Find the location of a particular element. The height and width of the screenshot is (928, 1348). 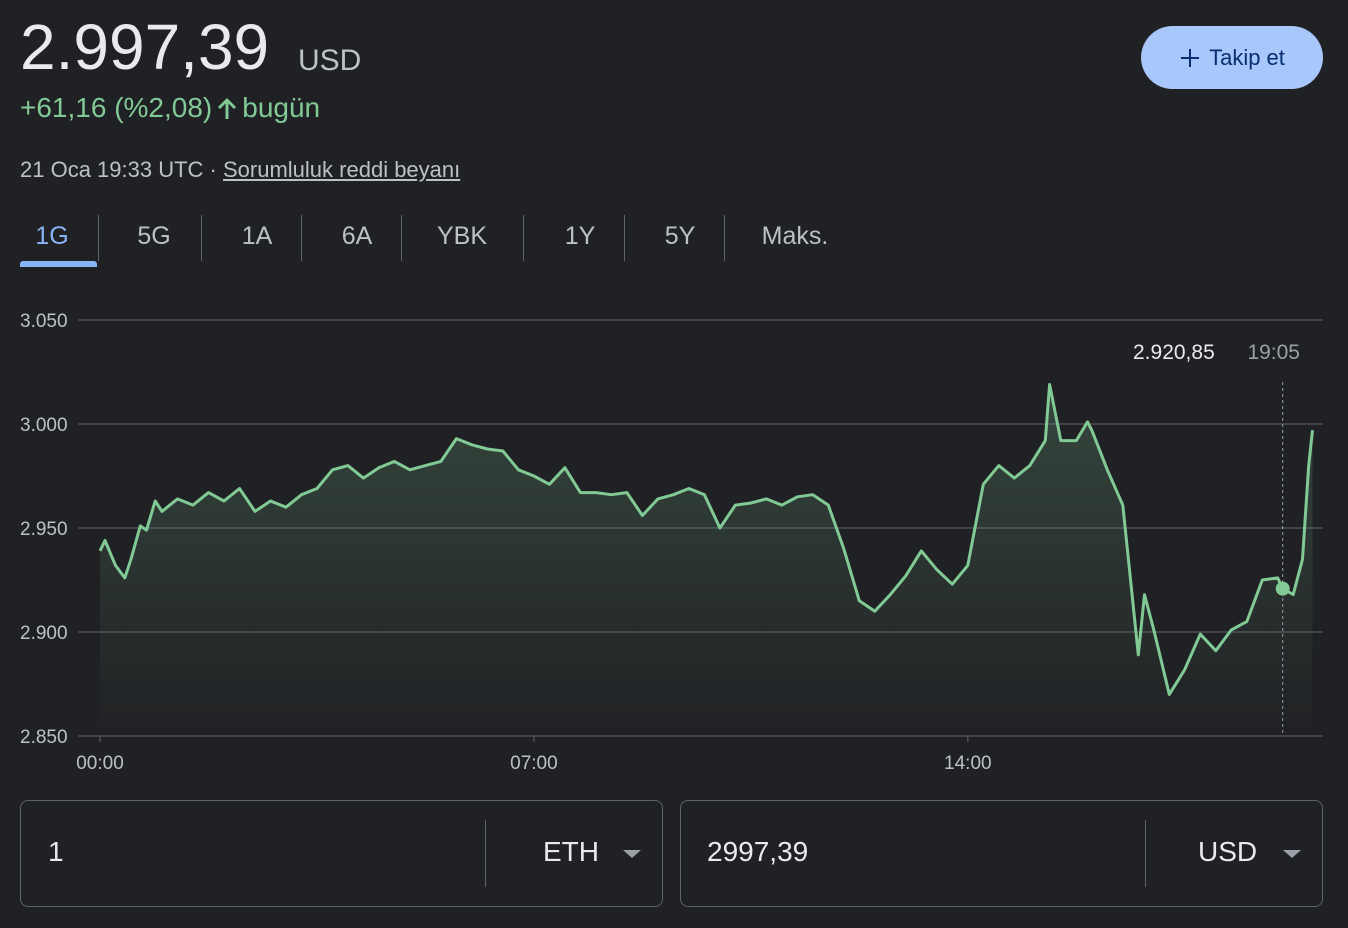

x-tick-label: 07:00 is located at coordinates (534, 763).